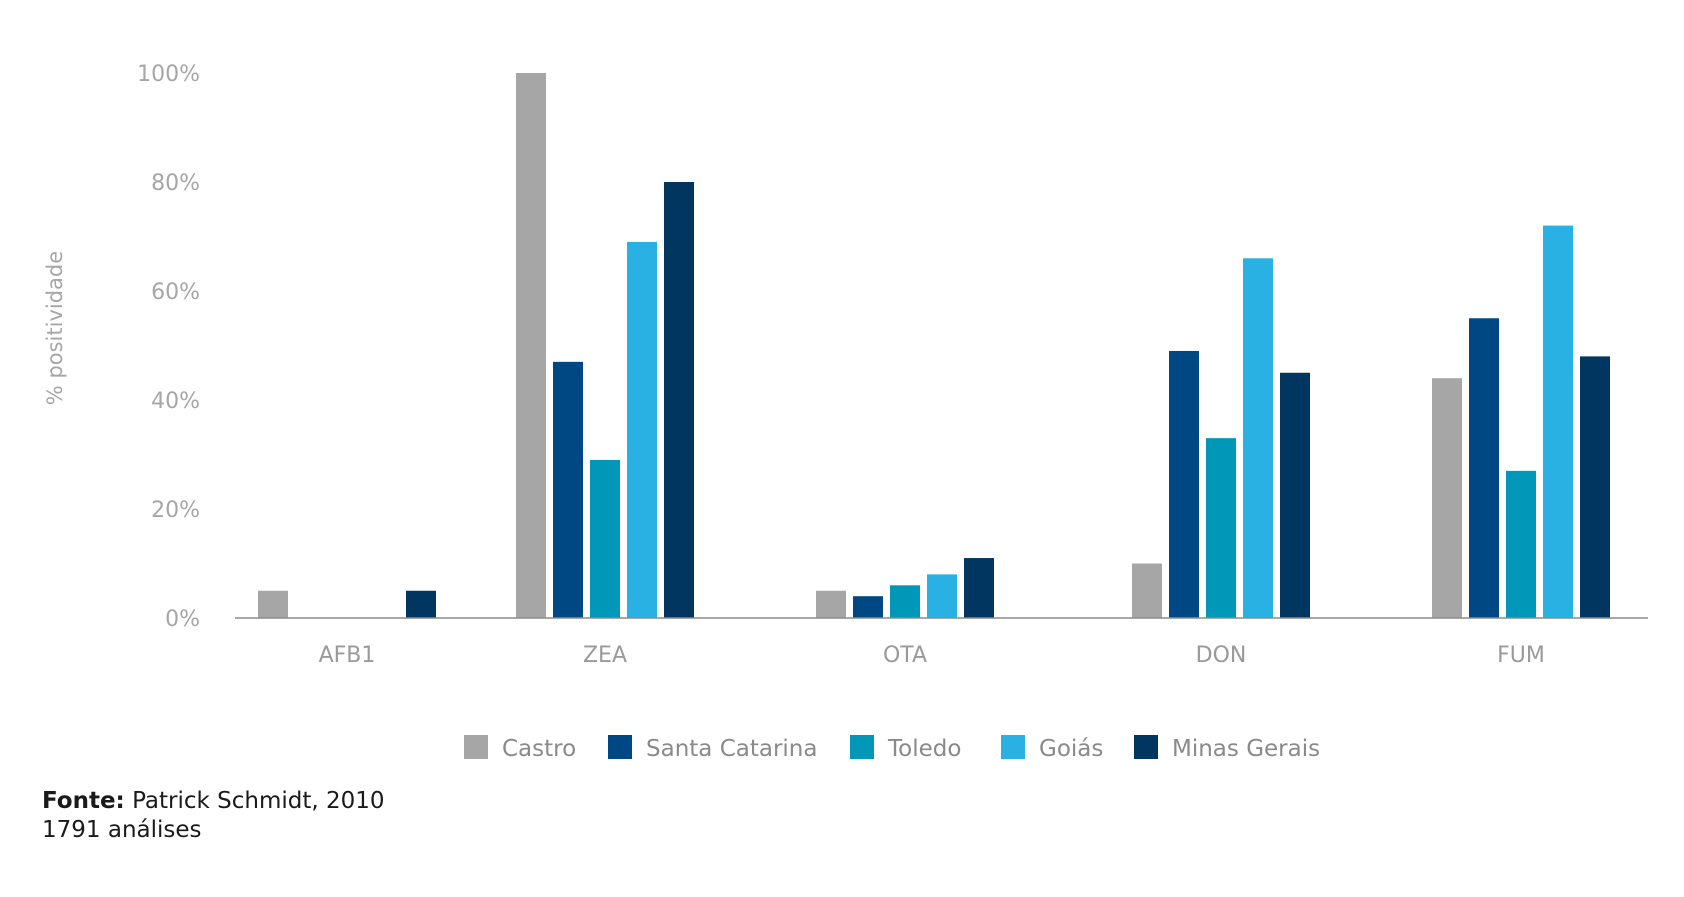  Describe the element at coordinates (168, 347) in the screenshot. I see `y-axis: 0% 20% 40% 60% 80% 100%` at that location.